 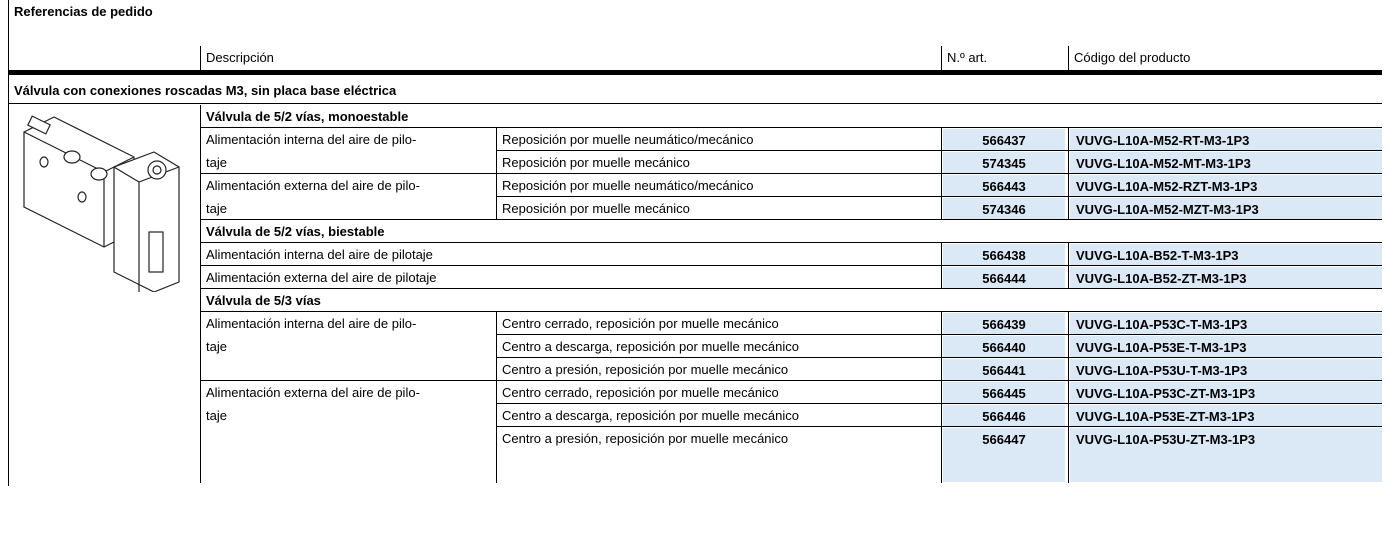 I want to click on column-header: N.º art., so click(x=967, y=57).